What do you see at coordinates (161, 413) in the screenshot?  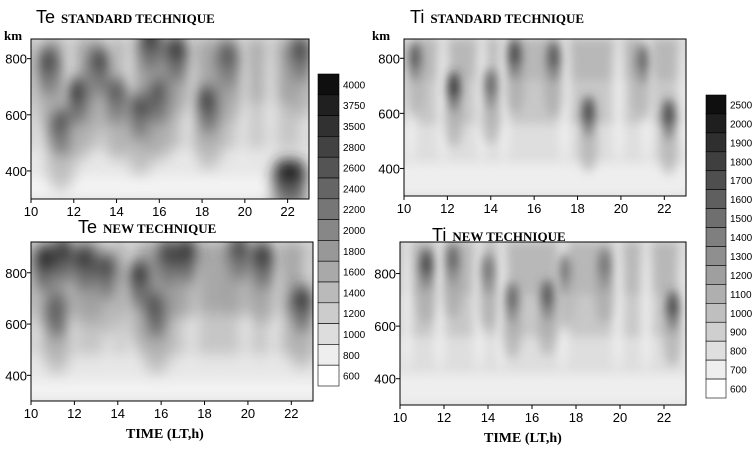 I see `te-new-xtick-16: 16` at bounding box center [161, 413].